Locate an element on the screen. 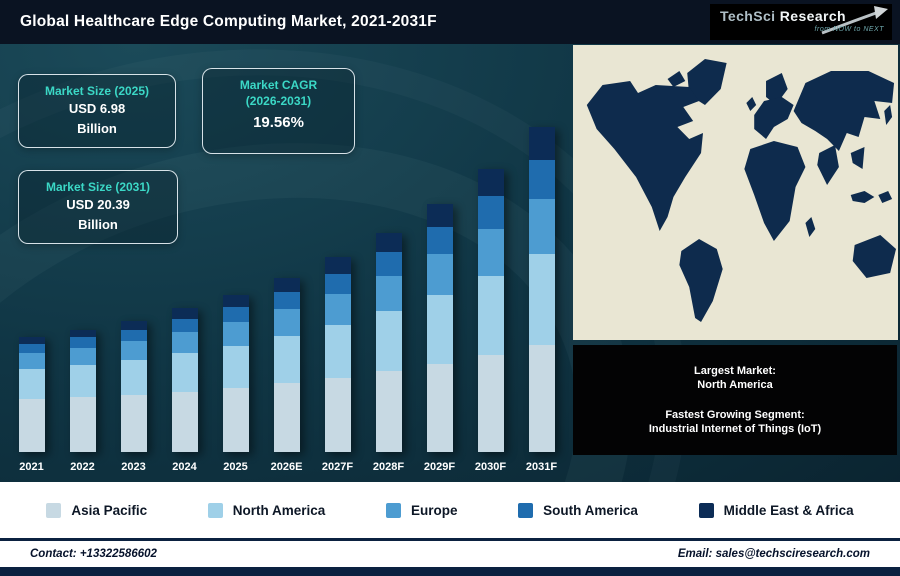 Image resolution: width=900 pixels, height=576 pixels. legend-item: Asia Pacific is located at coordinates (96, 510).